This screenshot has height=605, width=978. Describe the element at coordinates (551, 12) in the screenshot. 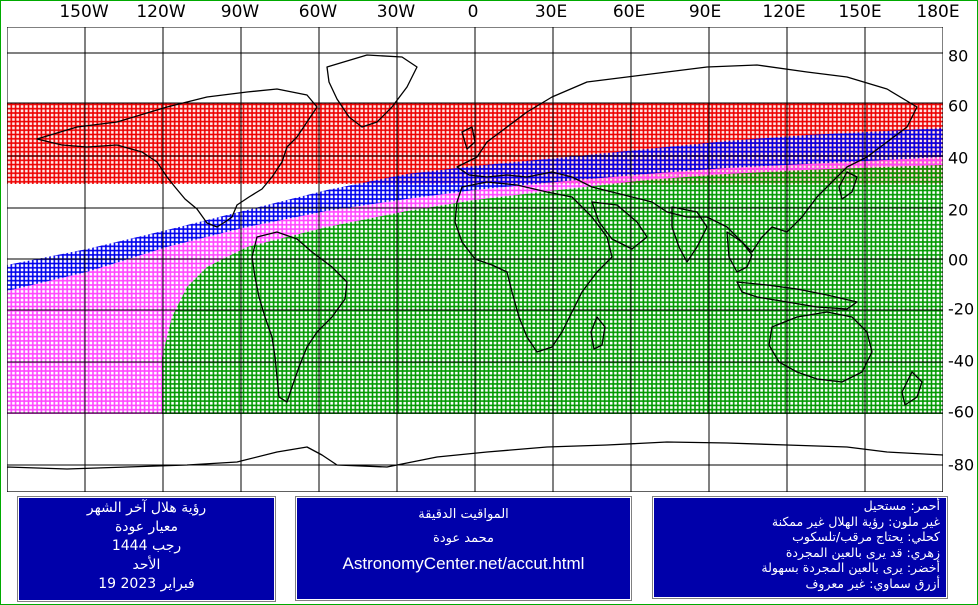

I see `lon-label: 30E` at that location.